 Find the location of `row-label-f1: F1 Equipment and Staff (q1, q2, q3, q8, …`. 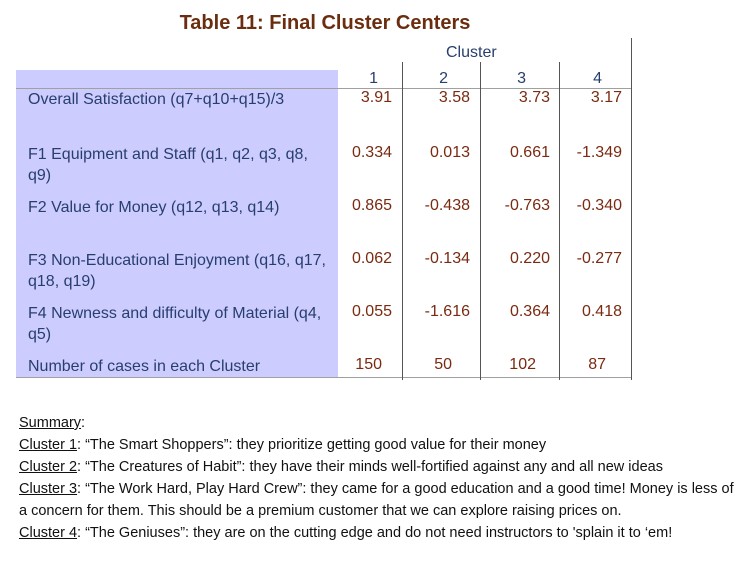

row-label-f1: F1 Equipment and Staff (q1, q2, q3, q8, … is located at coordinates (168, 165).